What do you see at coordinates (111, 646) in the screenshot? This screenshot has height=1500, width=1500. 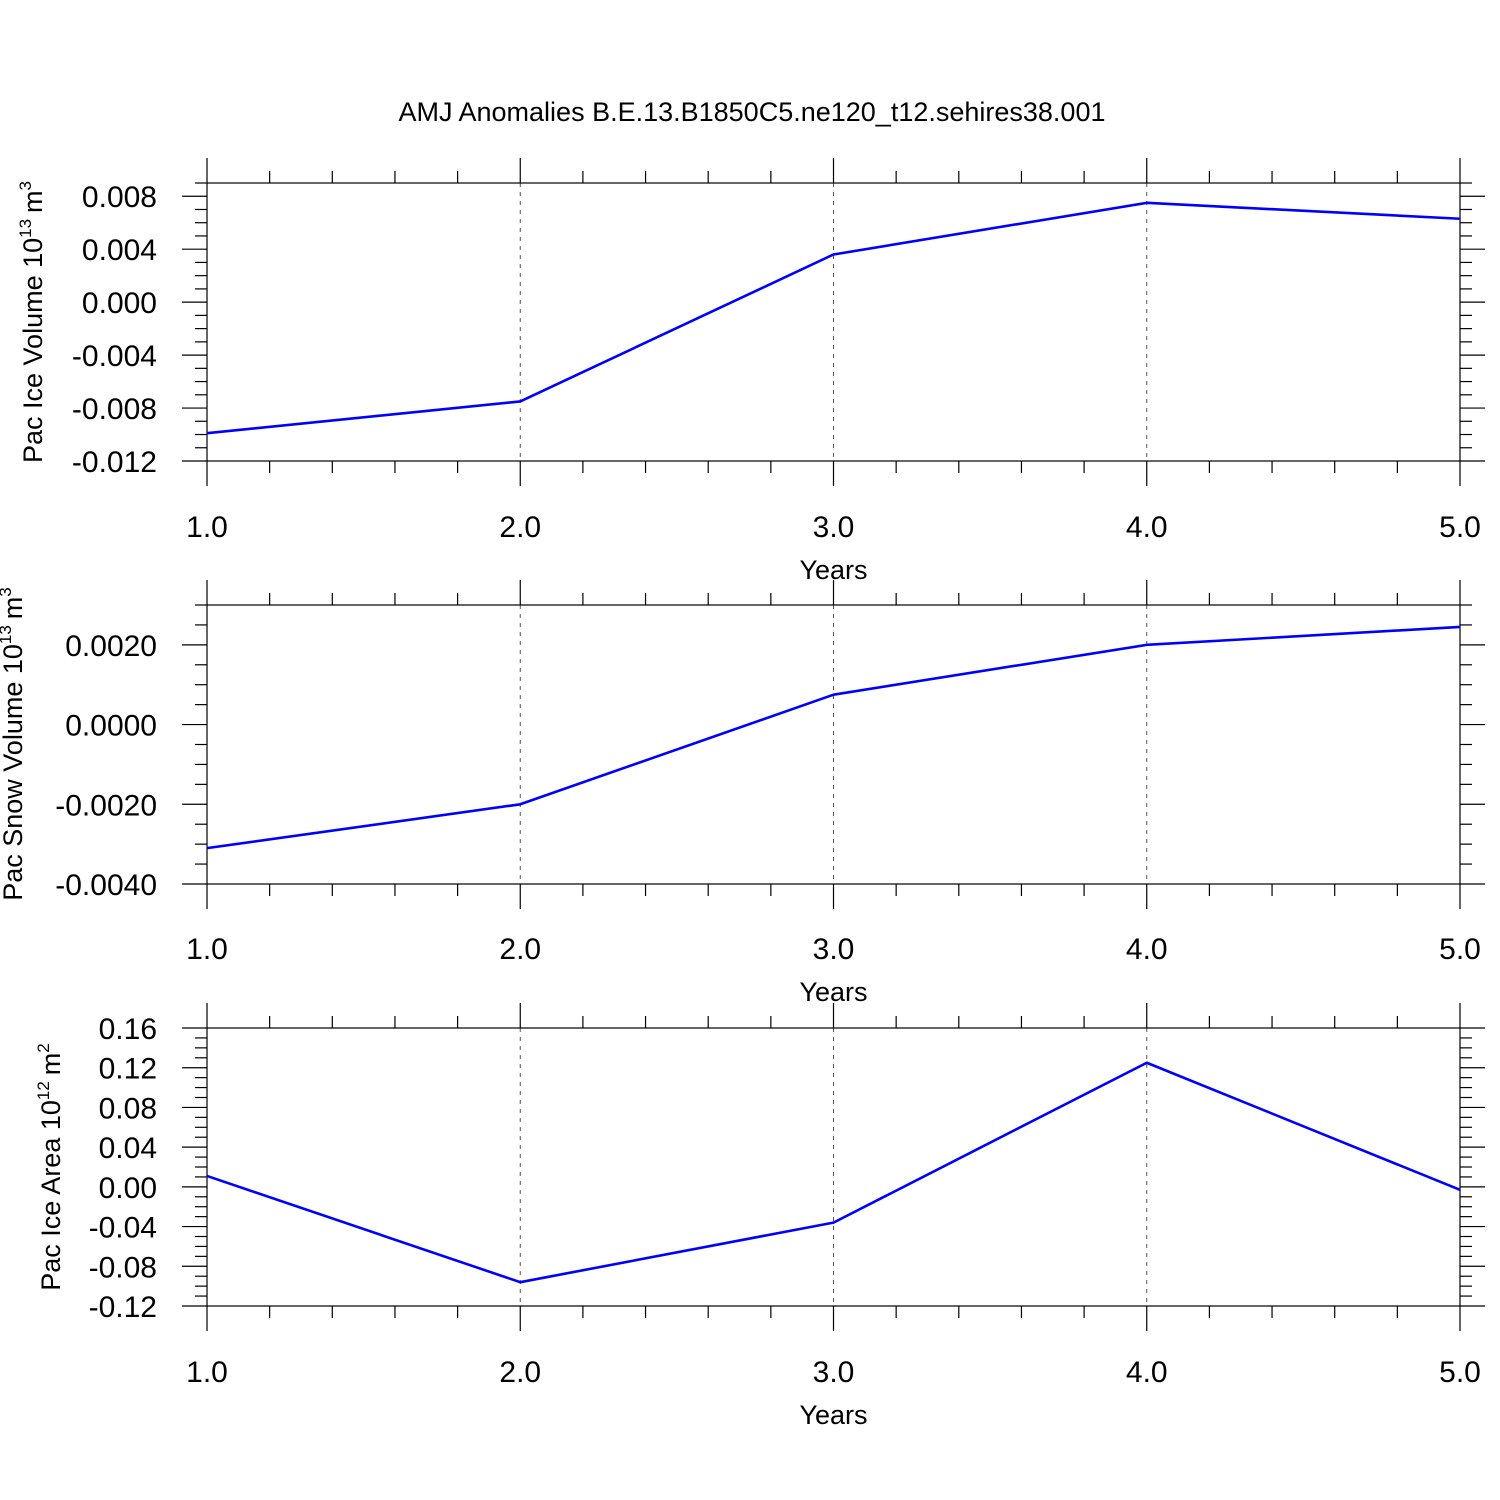 I see `y-tick-label: 0.0020` at bounding box center [111, 646].